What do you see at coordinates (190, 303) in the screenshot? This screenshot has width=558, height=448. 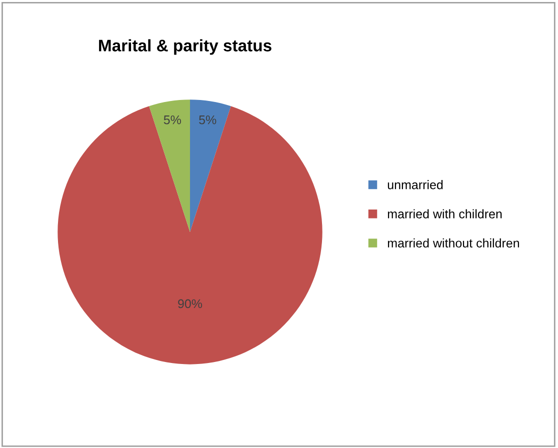 I see `data-label: 90%` at bounding box center [190, 303].